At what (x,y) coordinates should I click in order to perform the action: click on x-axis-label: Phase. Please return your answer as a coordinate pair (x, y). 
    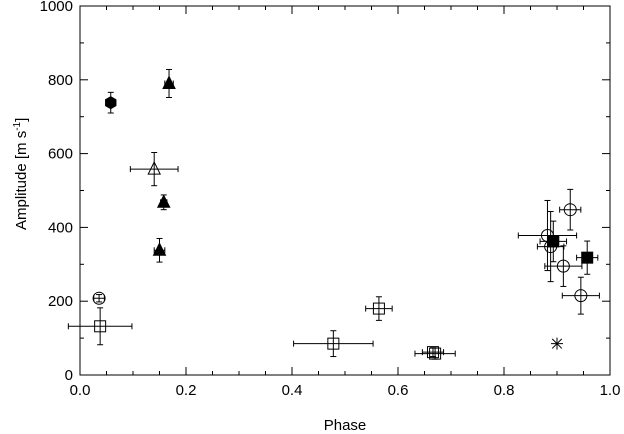
    Looking at the image, I should click on (345, 425).